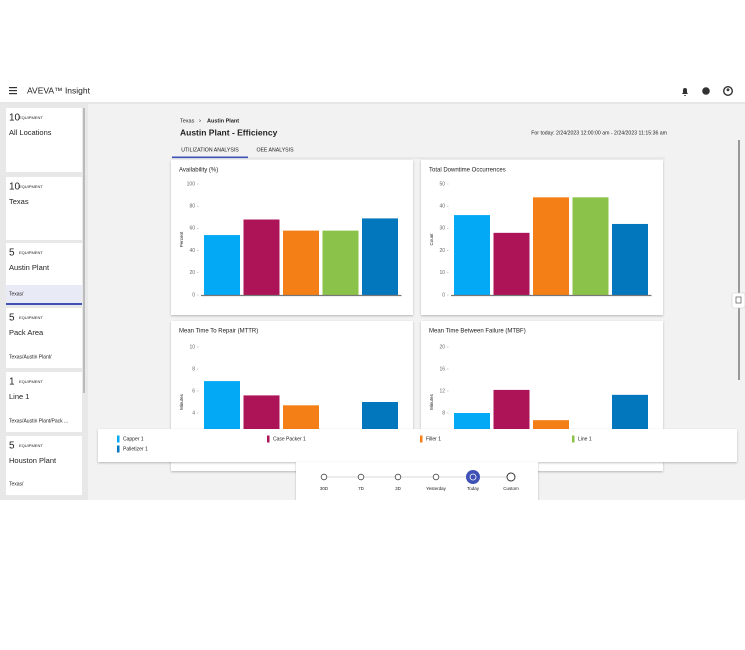 This screenshot has width=745, height=650. Describe the element at coordinates (706, 91) in the screenshot. I see `help-icon` at that location.